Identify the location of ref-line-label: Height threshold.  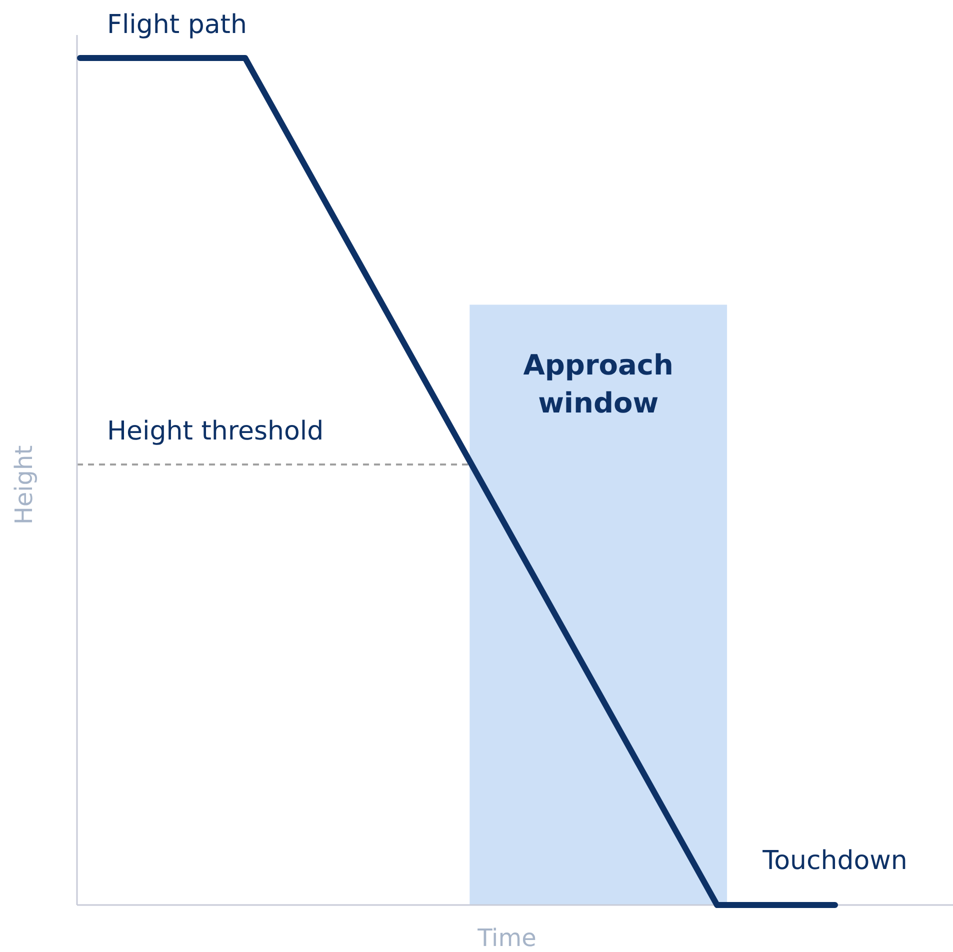
(215, 431).